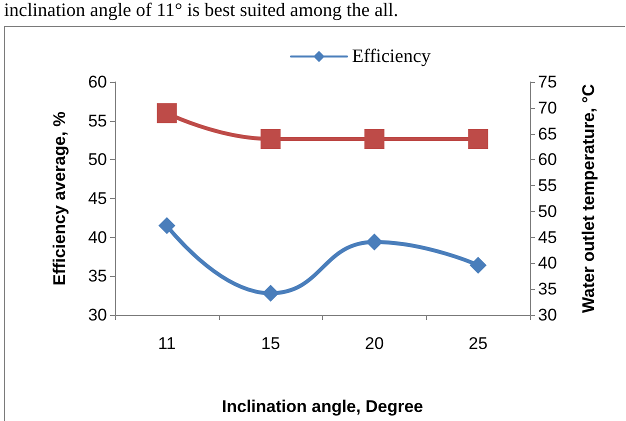  What do you see at coordinates (167, 343) in the screenshot?
I see `x-tick-label: 11` at bounding box center [167, 343].